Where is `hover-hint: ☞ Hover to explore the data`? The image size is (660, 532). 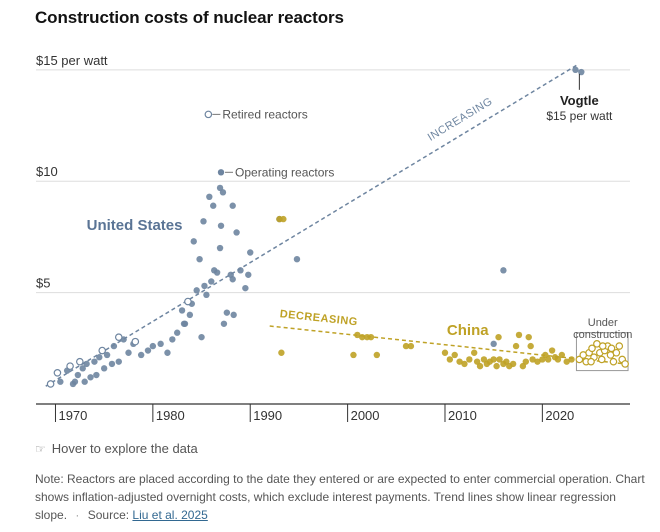
hover-hint: ☞ Hover to explore the data is located at coordinates (116, 448).